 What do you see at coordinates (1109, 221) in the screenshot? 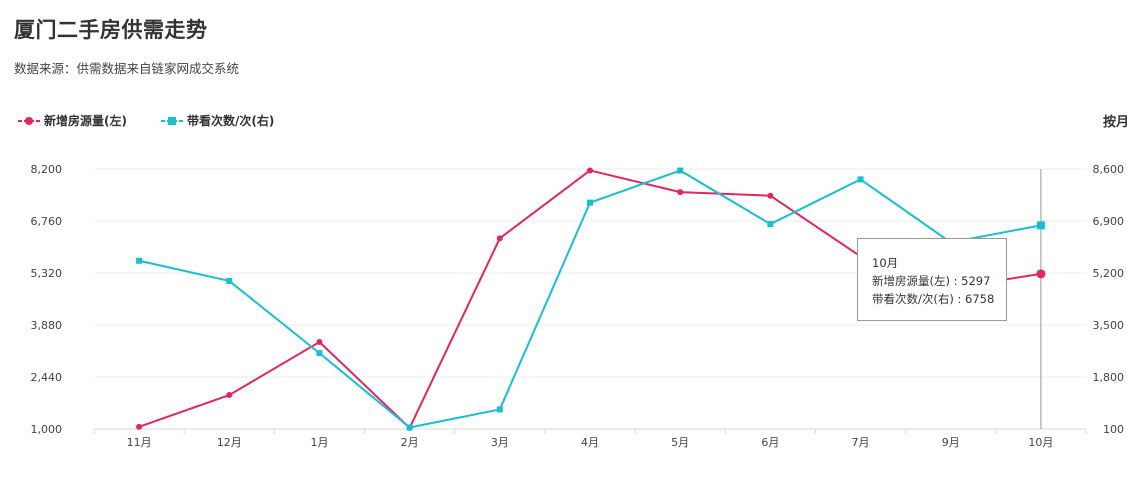
I see `y-right-tick-label: 6,900` at bounding box center [1109, 221].